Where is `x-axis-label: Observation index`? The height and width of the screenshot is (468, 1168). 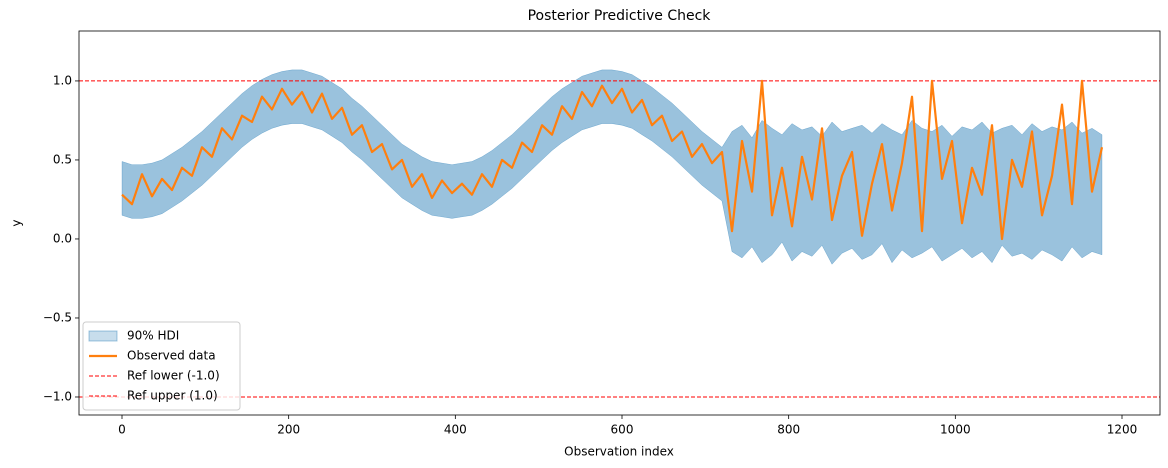 x-axis-label: Observation index is located at coordinates (619, 452).